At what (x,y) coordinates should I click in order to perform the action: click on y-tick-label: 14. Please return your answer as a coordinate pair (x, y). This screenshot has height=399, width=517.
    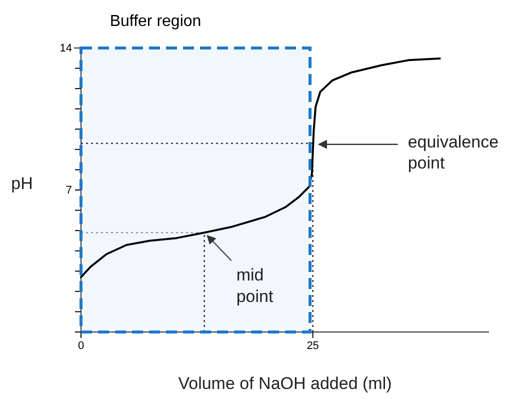
    Looking at the image, I should click on (66, 48).